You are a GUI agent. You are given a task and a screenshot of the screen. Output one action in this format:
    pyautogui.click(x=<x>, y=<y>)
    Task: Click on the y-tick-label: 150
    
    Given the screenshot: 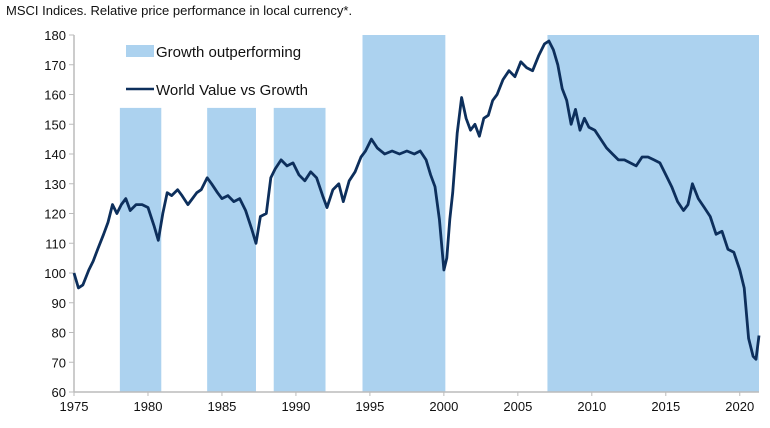 What is the action you would take?
    pyautogui.click(x=55, y=124)
    